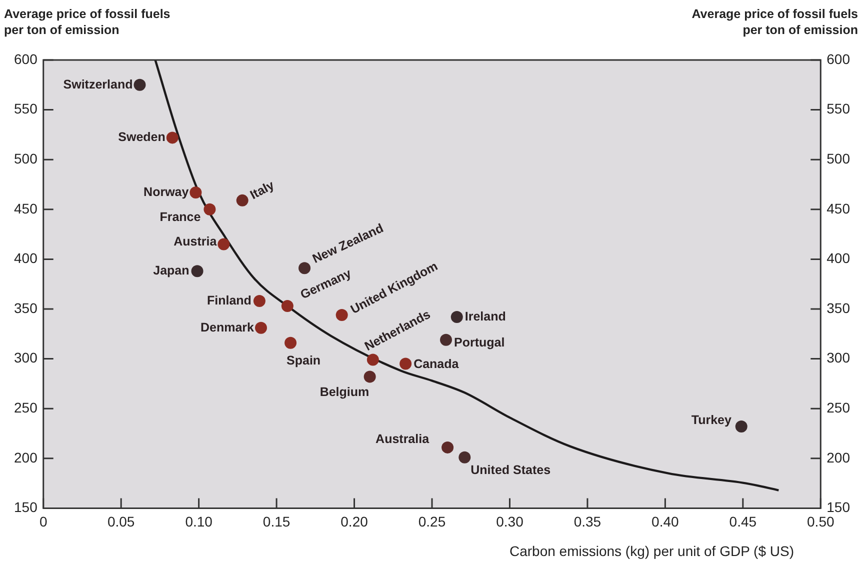  Describe the element at coordinates (838, 158) in the screenshot. I see `y2-tick-label: 500` at that location.